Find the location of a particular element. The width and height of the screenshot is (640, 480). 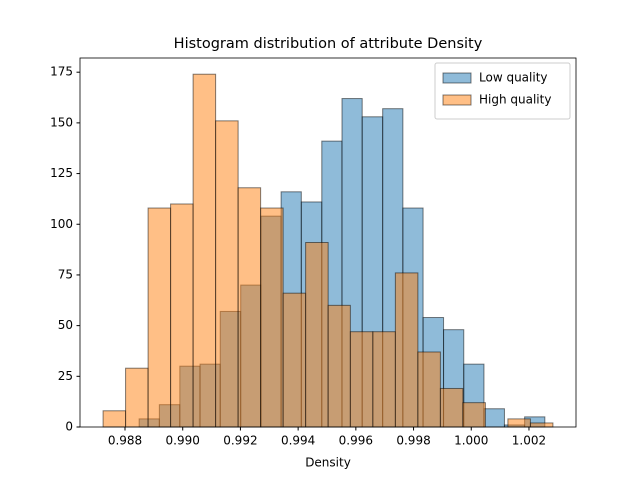

y-tick-label: 100 is located at coordinates (61, 224).